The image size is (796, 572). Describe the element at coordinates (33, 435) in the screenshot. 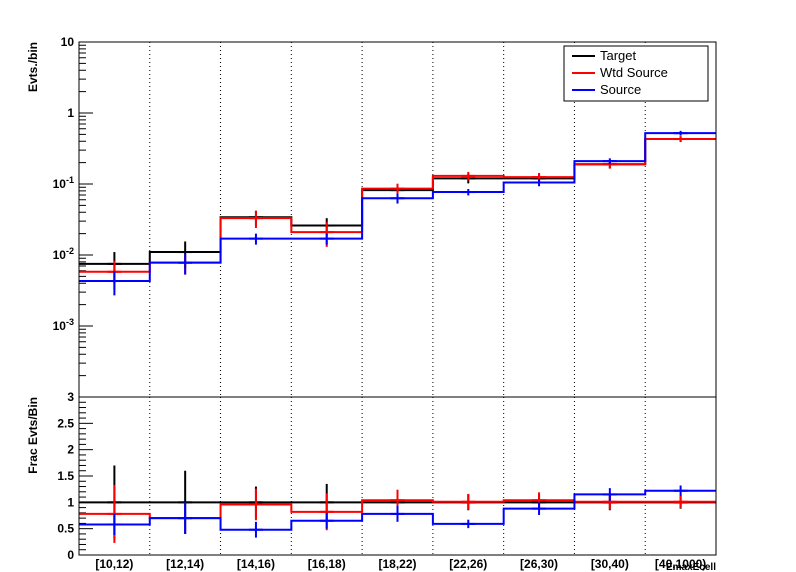

I see `bottom-y-axis-label: Frac Evts/Bin` at that location.